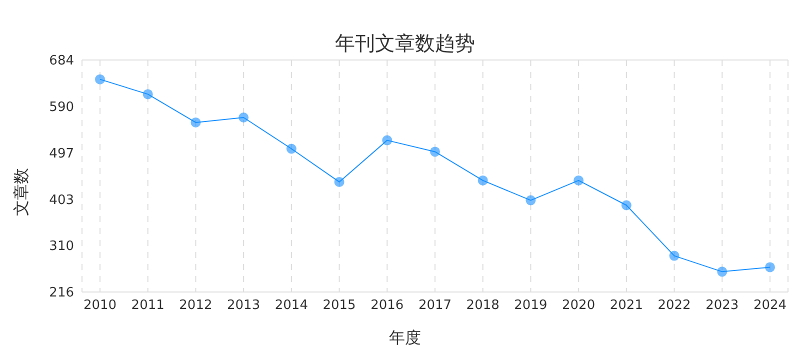 This screenshot has width=810, height=360. What do you see at coordinates (405, 43) in the screenshot?
I see `chart-title: 年刊文章数趋势` at bounding box center [405, 43].